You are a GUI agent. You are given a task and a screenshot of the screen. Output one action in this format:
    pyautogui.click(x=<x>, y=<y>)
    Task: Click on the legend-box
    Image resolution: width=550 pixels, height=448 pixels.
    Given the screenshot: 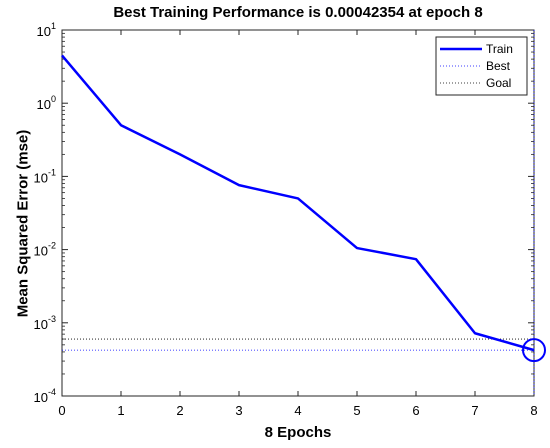 What is the action you would take?
    pyautogui.click(x=481, y=66)
    